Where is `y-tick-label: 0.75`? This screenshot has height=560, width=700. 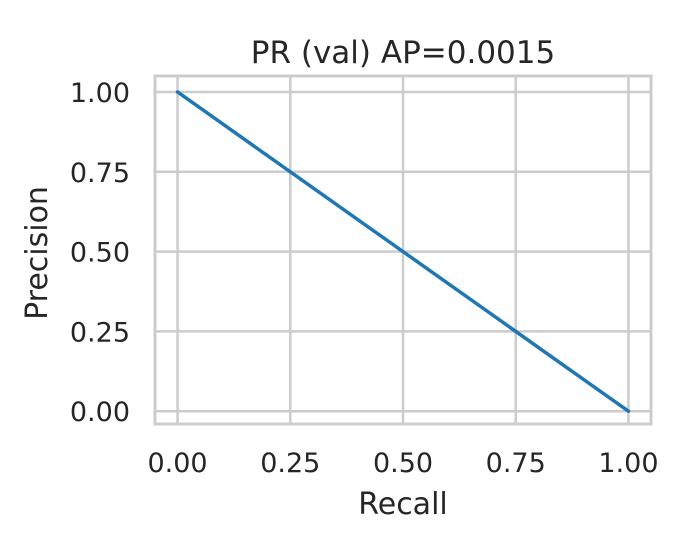 y-tick-label: 0.75 is located at coordinates (100, 173).